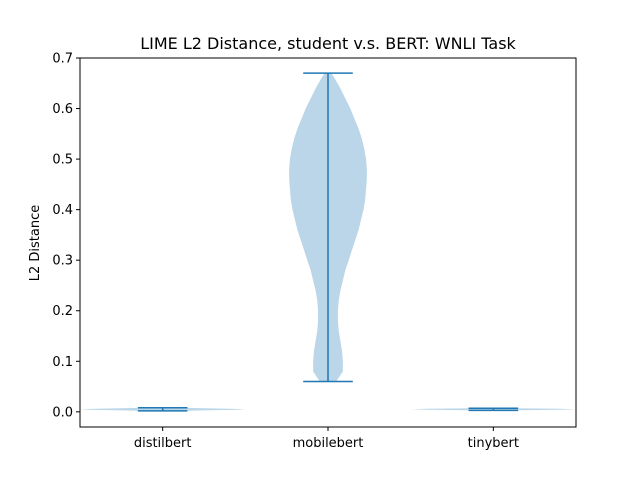  Describe the element at coordinates (62, 59) in the screenshot. I see `y-tick-label: 0.7` at that location.